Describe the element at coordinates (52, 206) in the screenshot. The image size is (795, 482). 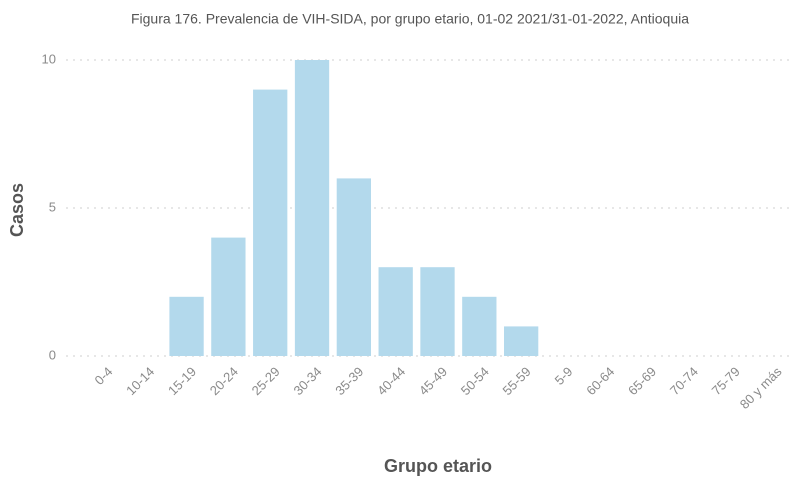
I see `y-tick-label: 5` at that location.